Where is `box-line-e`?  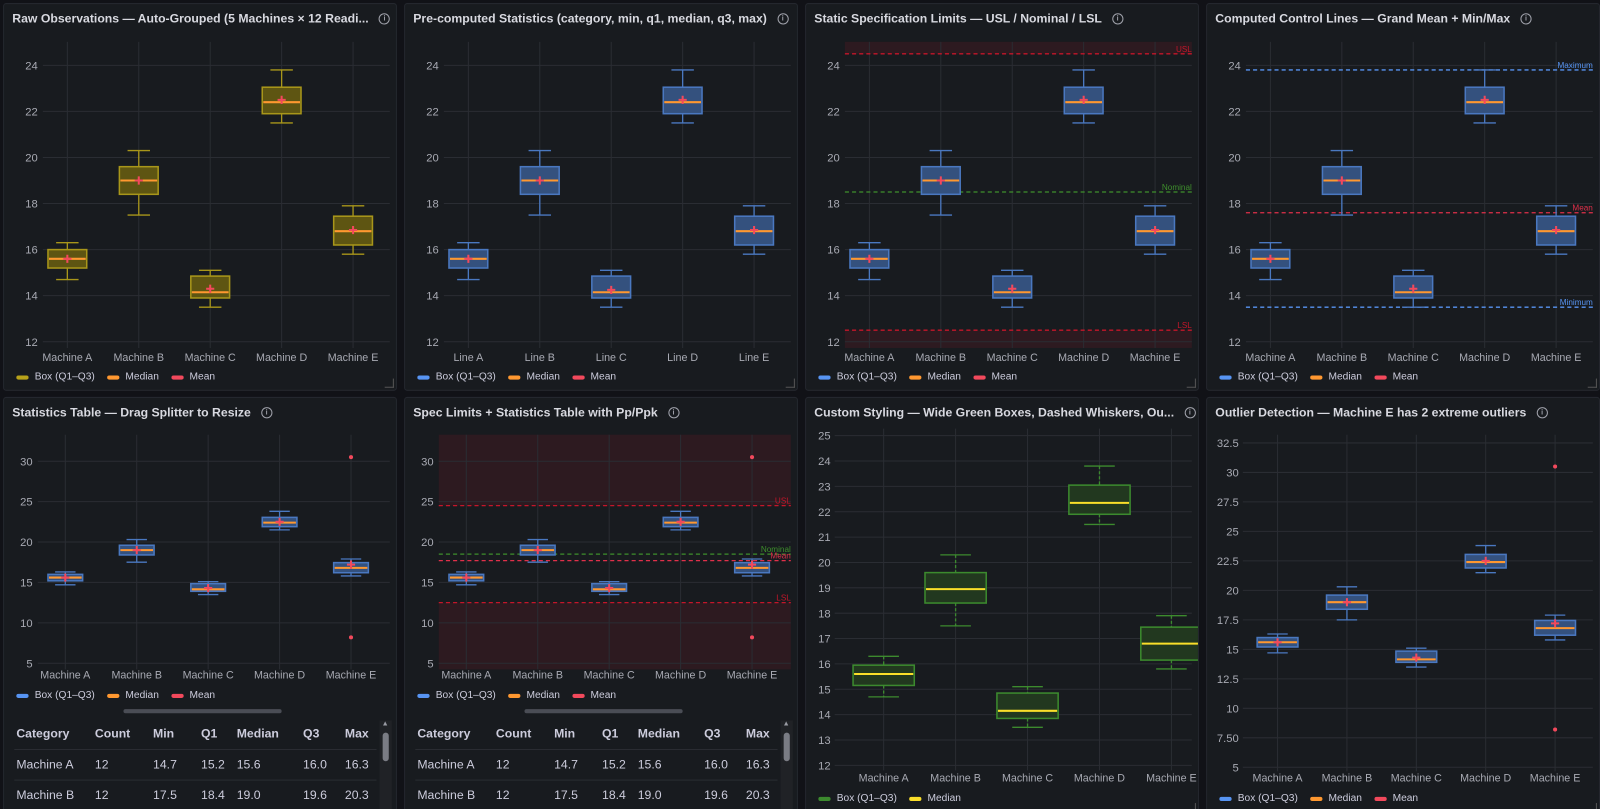
box-line-e is located at coordinates (754, 230).